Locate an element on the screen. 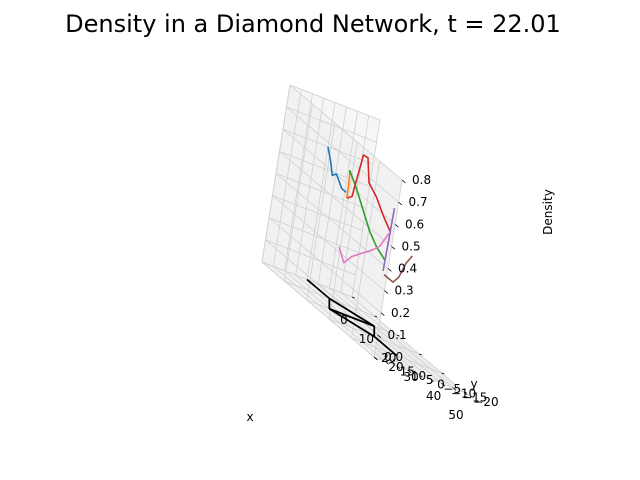 The image size is (640, 480). y-tick-label: 15 is located at coordinates (407, 371).